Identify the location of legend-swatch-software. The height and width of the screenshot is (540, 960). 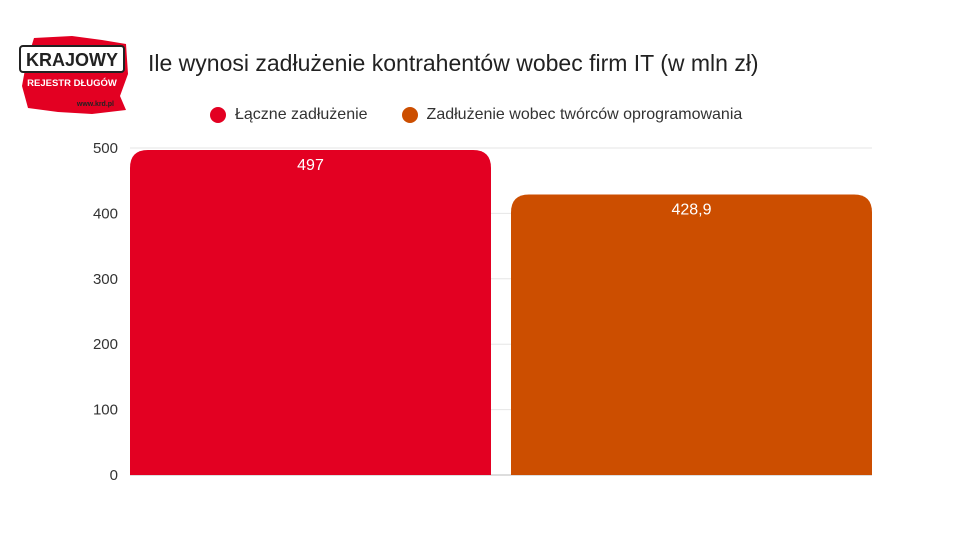
(409, 115).